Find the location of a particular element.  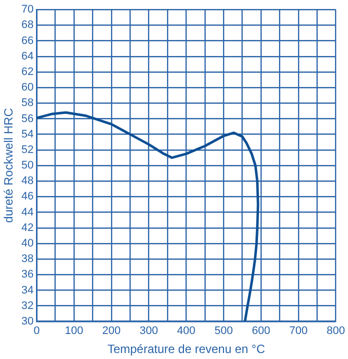

y-tick-label: 68 is located at coordinates (27, 25).